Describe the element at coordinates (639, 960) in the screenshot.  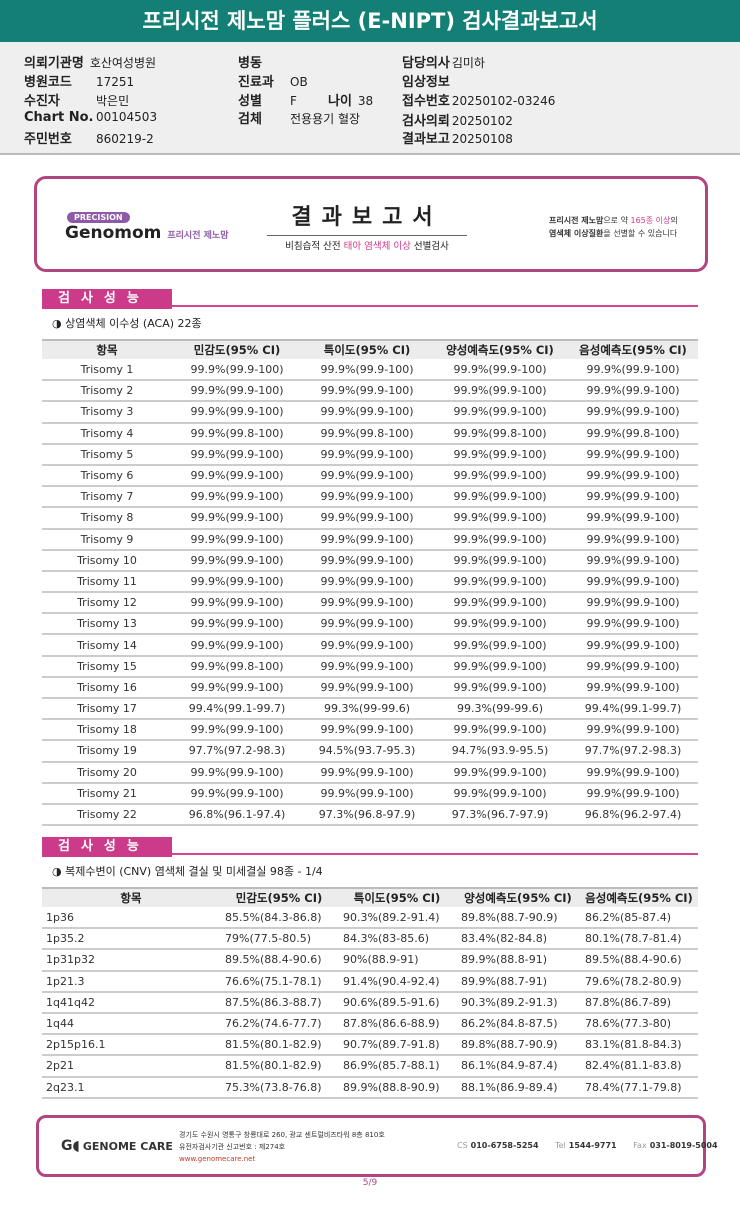
I see `cell-value: 89.5%(88.4-90.6)` at that location.